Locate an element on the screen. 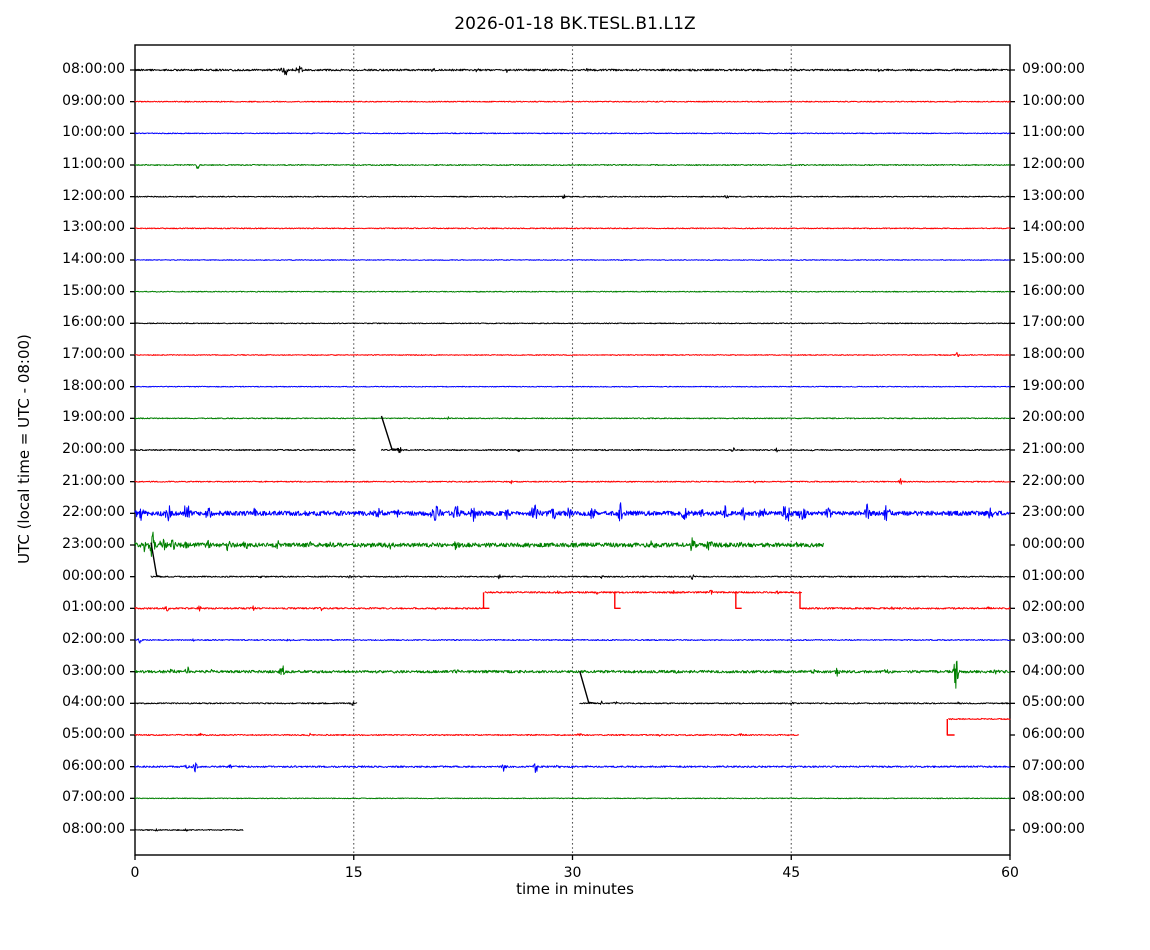 The image size is (1150, 950). y-tick-right-1: 10:00:00 is located at coordinates (1053, 100).